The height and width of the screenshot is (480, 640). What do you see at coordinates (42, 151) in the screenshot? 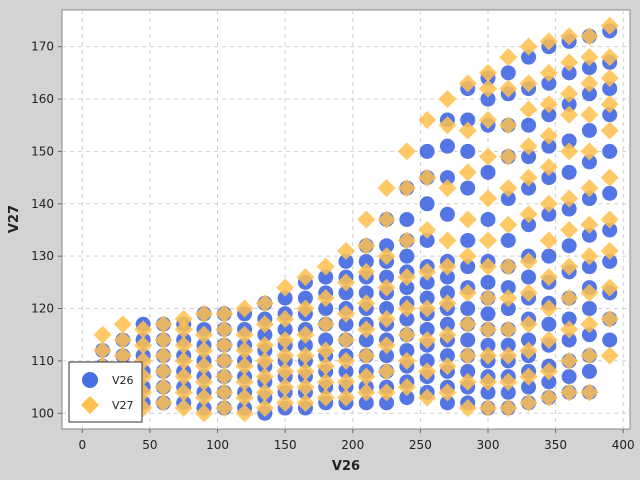
I see `y-tick-label: 150` at bounding box center [42, 151].